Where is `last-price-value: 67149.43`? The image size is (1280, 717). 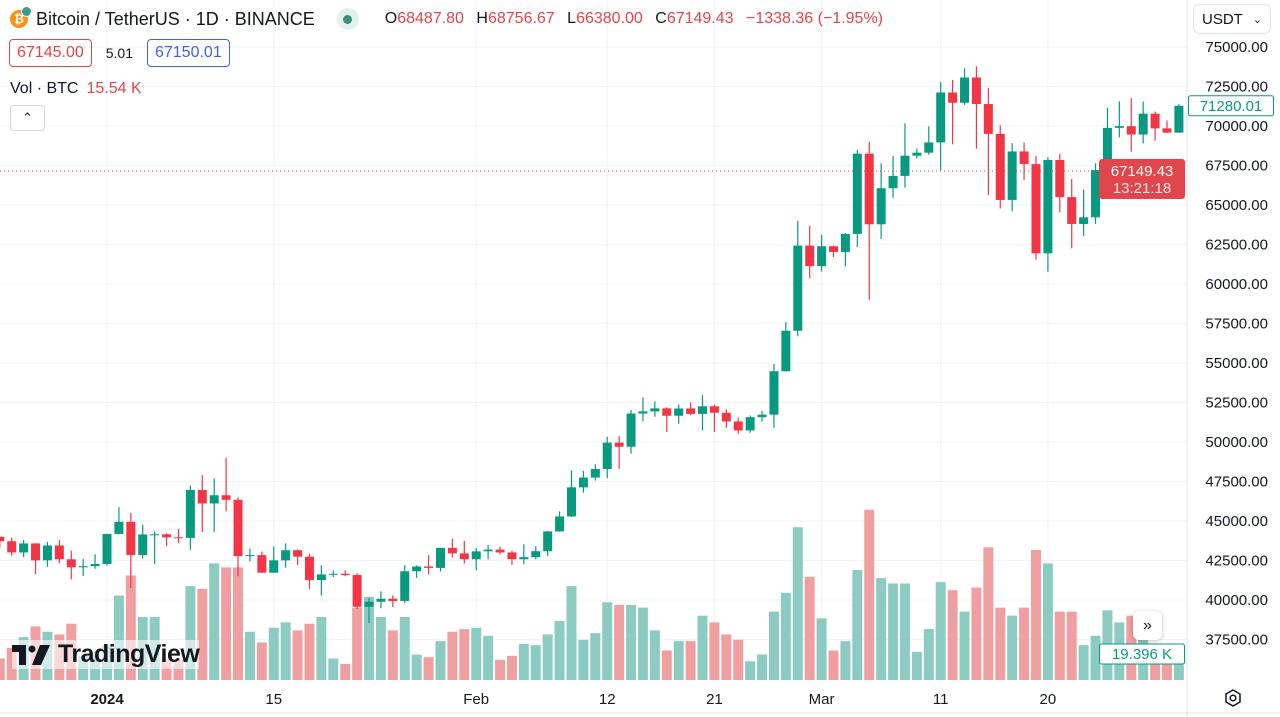
last-price-value: 67149.43 is located at coordinates (1142, 171).